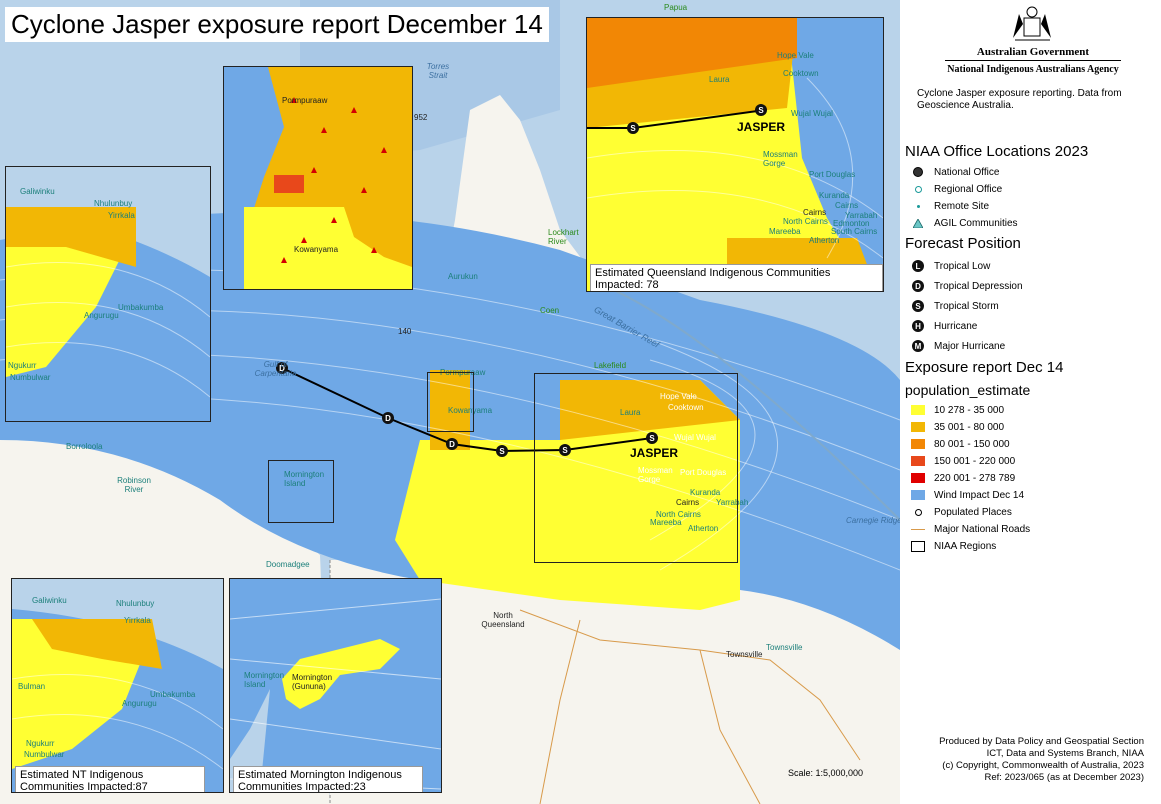 The height and width of the screenshot is (804, 1161). What do you see at coordinates (452, 444) in the screenshot?
I see `track-point-3: D` at bounding box center [452, 444].